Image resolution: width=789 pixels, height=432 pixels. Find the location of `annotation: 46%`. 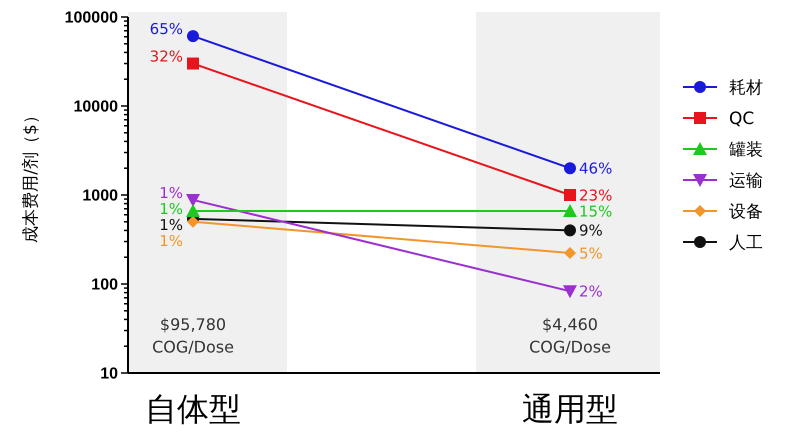

annotation: 46% is located at coordinates (595, 168).